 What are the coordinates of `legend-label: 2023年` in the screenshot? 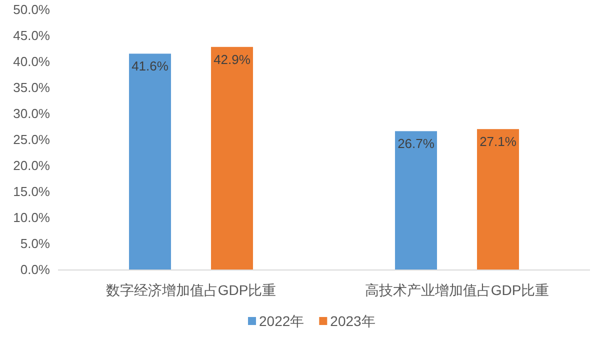 It's located at (353, 321).